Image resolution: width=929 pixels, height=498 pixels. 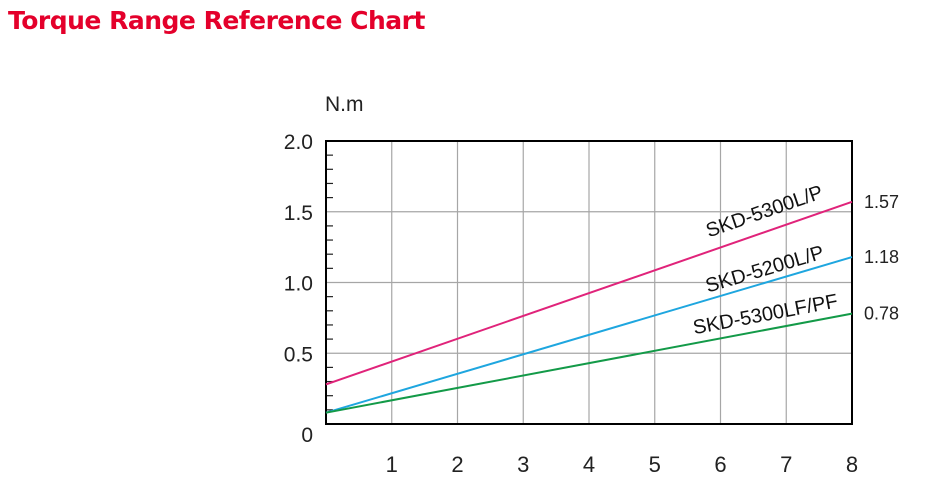 I want to click on y-tick-label: 2.0, so click(x=298, y=142).